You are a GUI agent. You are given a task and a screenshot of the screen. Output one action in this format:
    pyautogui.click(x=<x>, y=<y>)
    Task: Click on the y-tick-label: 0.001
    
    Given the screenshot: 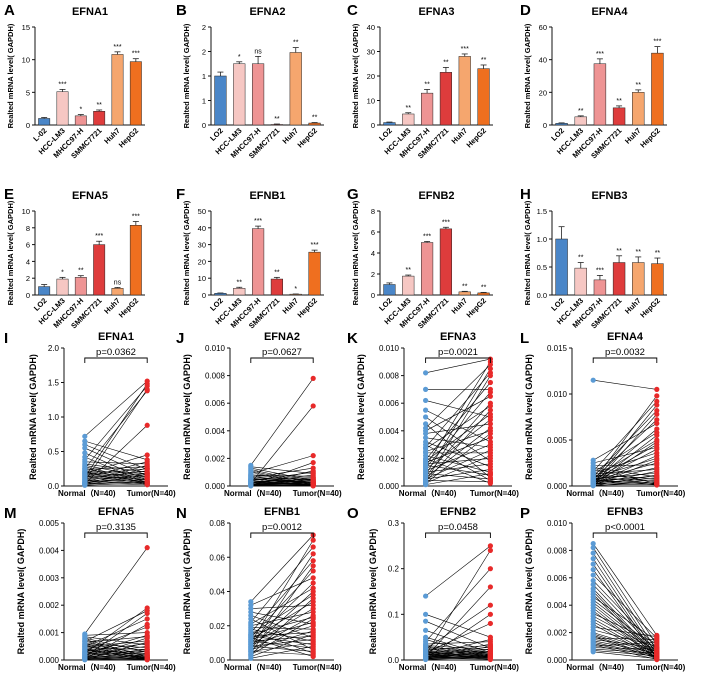 What is the action you would take?
    pyautogui.click(x=49, y=633)
    